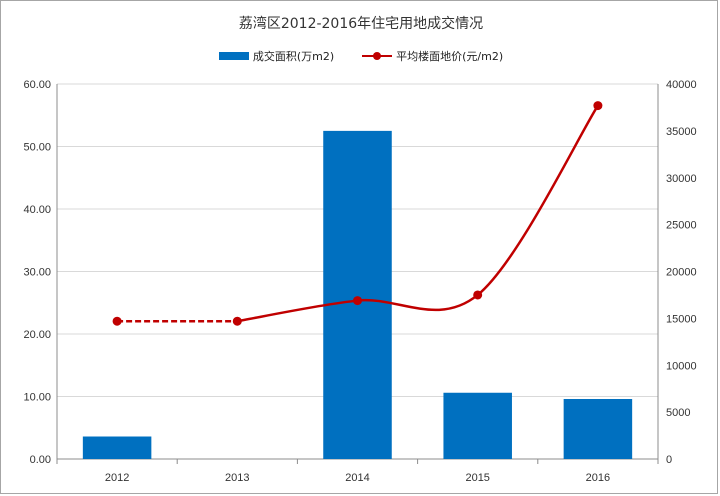 The height and width of the screenshot is (496, 720). What do you see at coordinates (681, 132) in the screenshot?
I see `y-right-tick-label: 35000` at bounding box center [681, 132].